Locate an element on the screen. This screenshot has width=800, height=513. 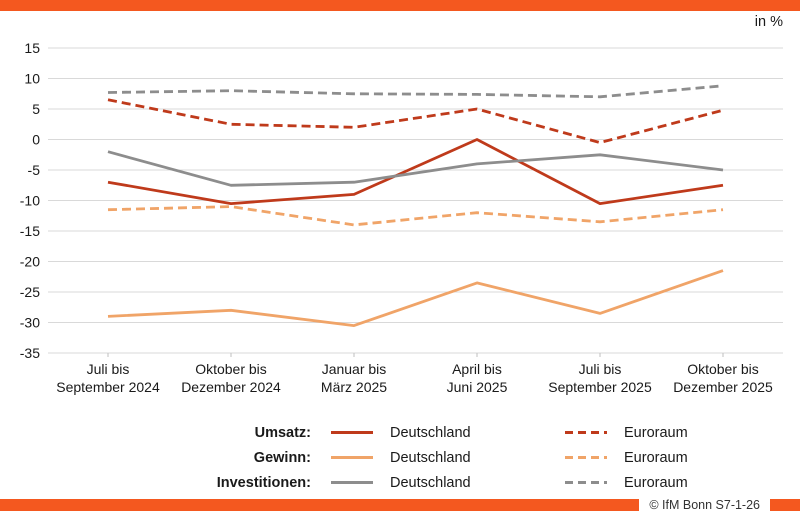
x-axis-label-line2: Juni 2025 is located at coordinates (477, 387).